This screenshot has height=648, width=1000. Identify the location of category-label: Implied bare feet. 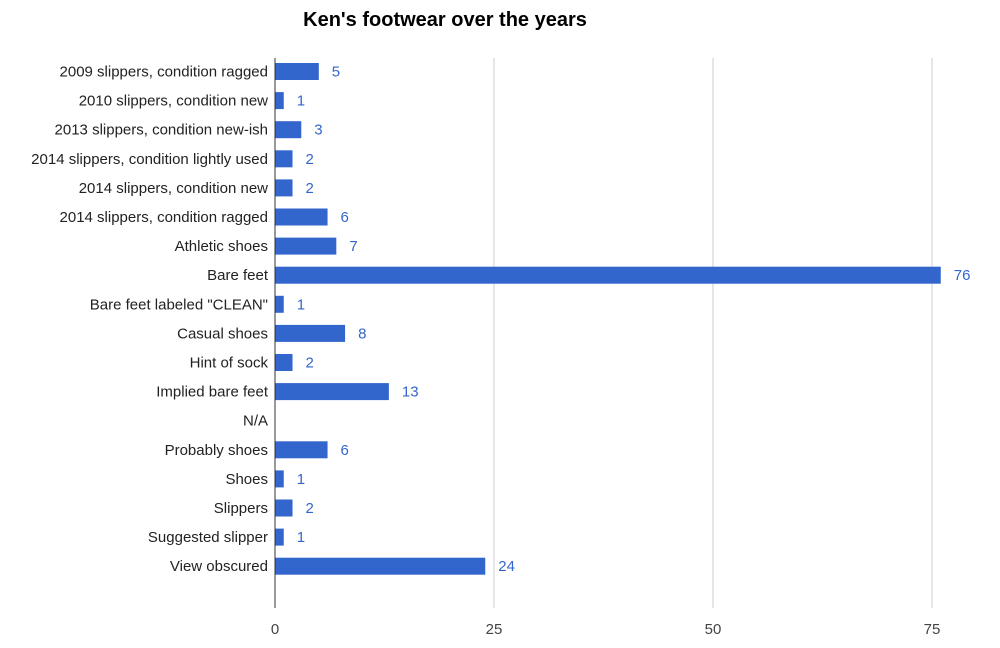
(212, 392).